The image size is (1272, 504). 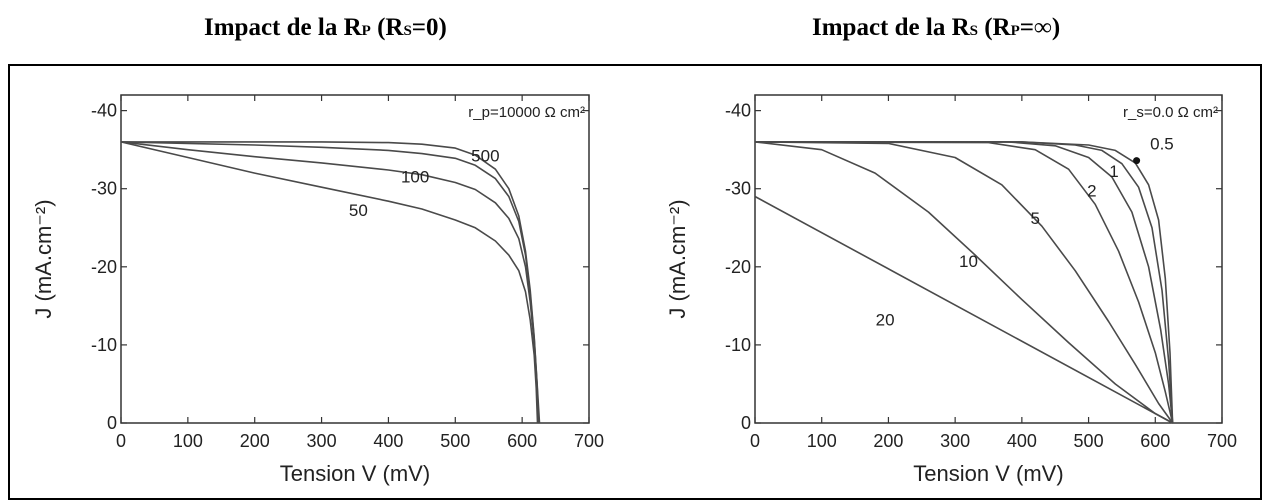 What do you see at coordinates (885, 319) in the screenshot?
I see `series-label-20: 20` at bounding box center [885, 319].